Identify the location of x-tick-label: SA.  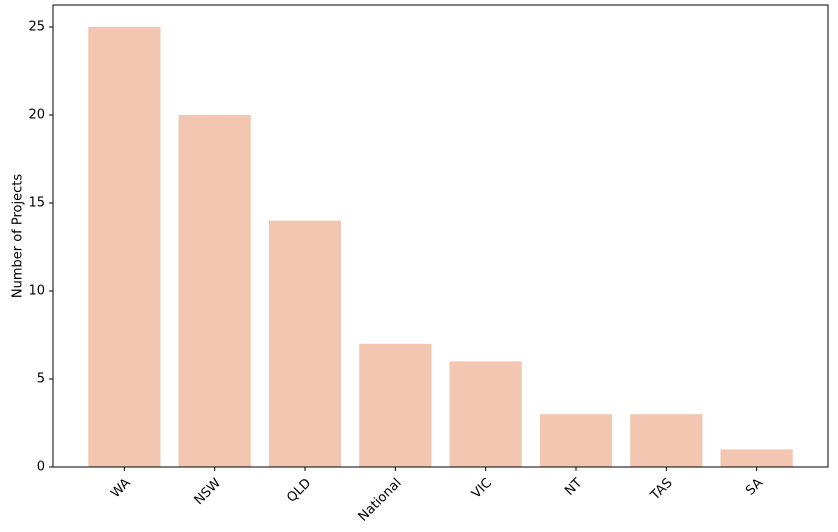
(754, 487).